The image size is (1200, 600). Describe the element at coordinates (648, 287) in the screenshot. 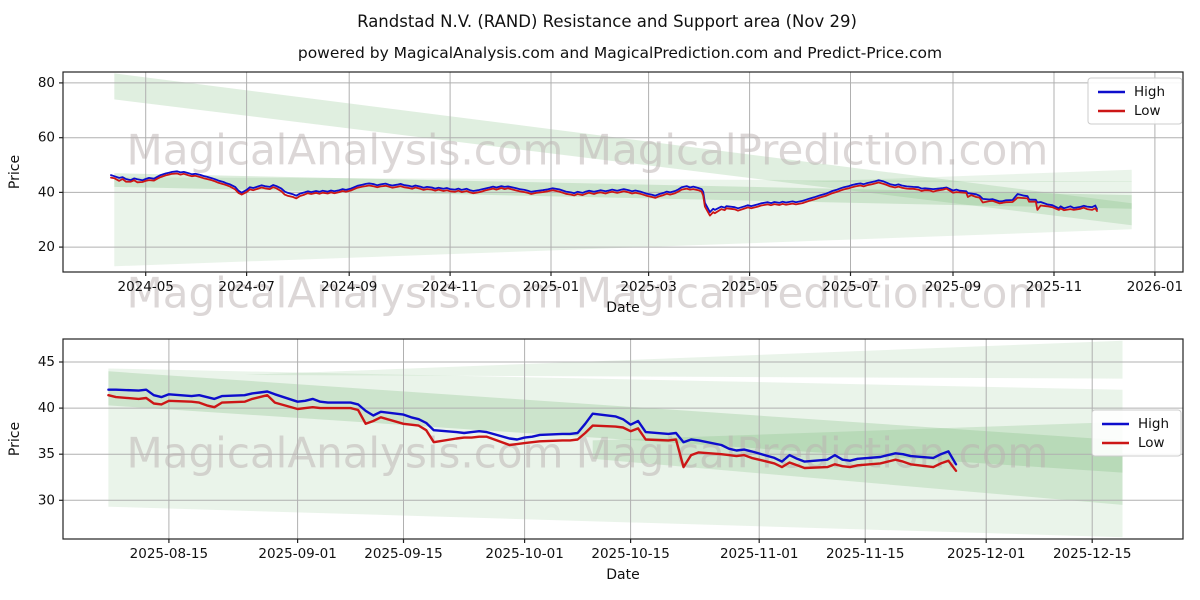

I see `x-tick-label: 2025-03` at that location.